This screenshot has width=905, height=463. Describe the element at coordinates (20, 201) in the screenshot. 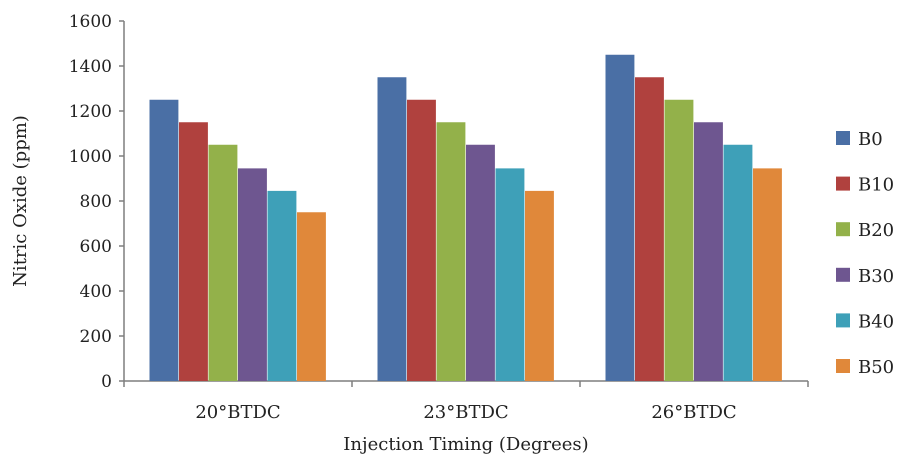

I see `y-axis-title: Nitric Oxide (ppm)` at that location.